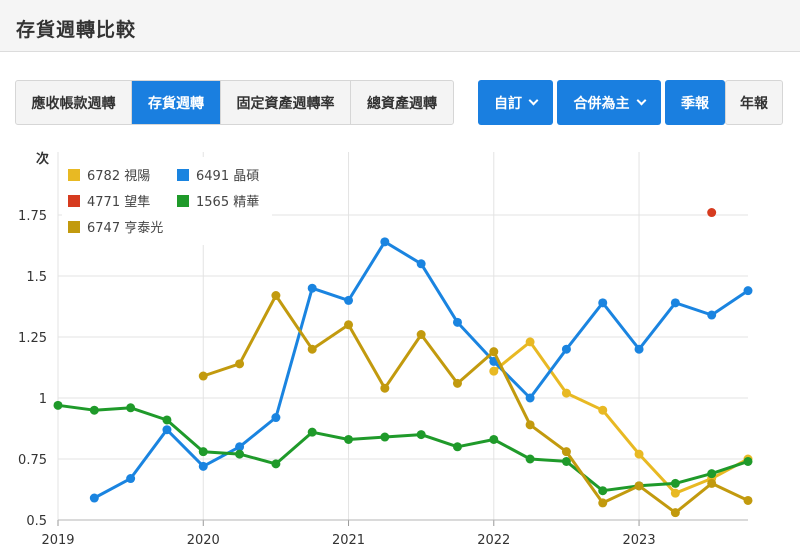 The image size is (800, 550). What do you see at coordinates (227, 202) in the screenshot?
I see `legend-label: 1565 精華` at bounding box center [227, 202].